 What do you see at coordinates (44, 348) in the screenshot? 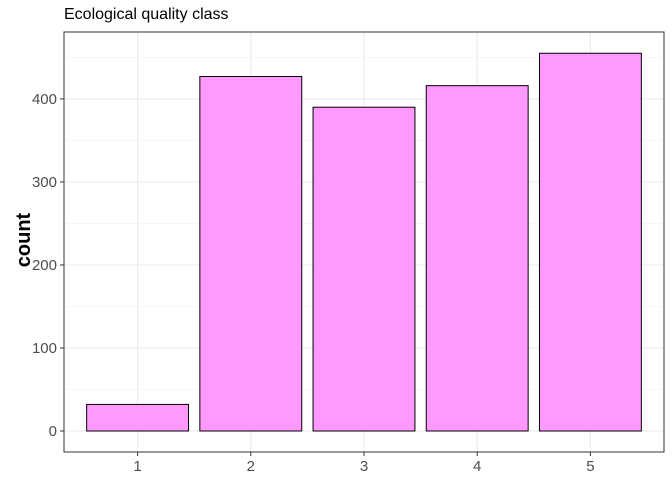
I see `y-tick-label: 100` at bounding box center [44, 348].